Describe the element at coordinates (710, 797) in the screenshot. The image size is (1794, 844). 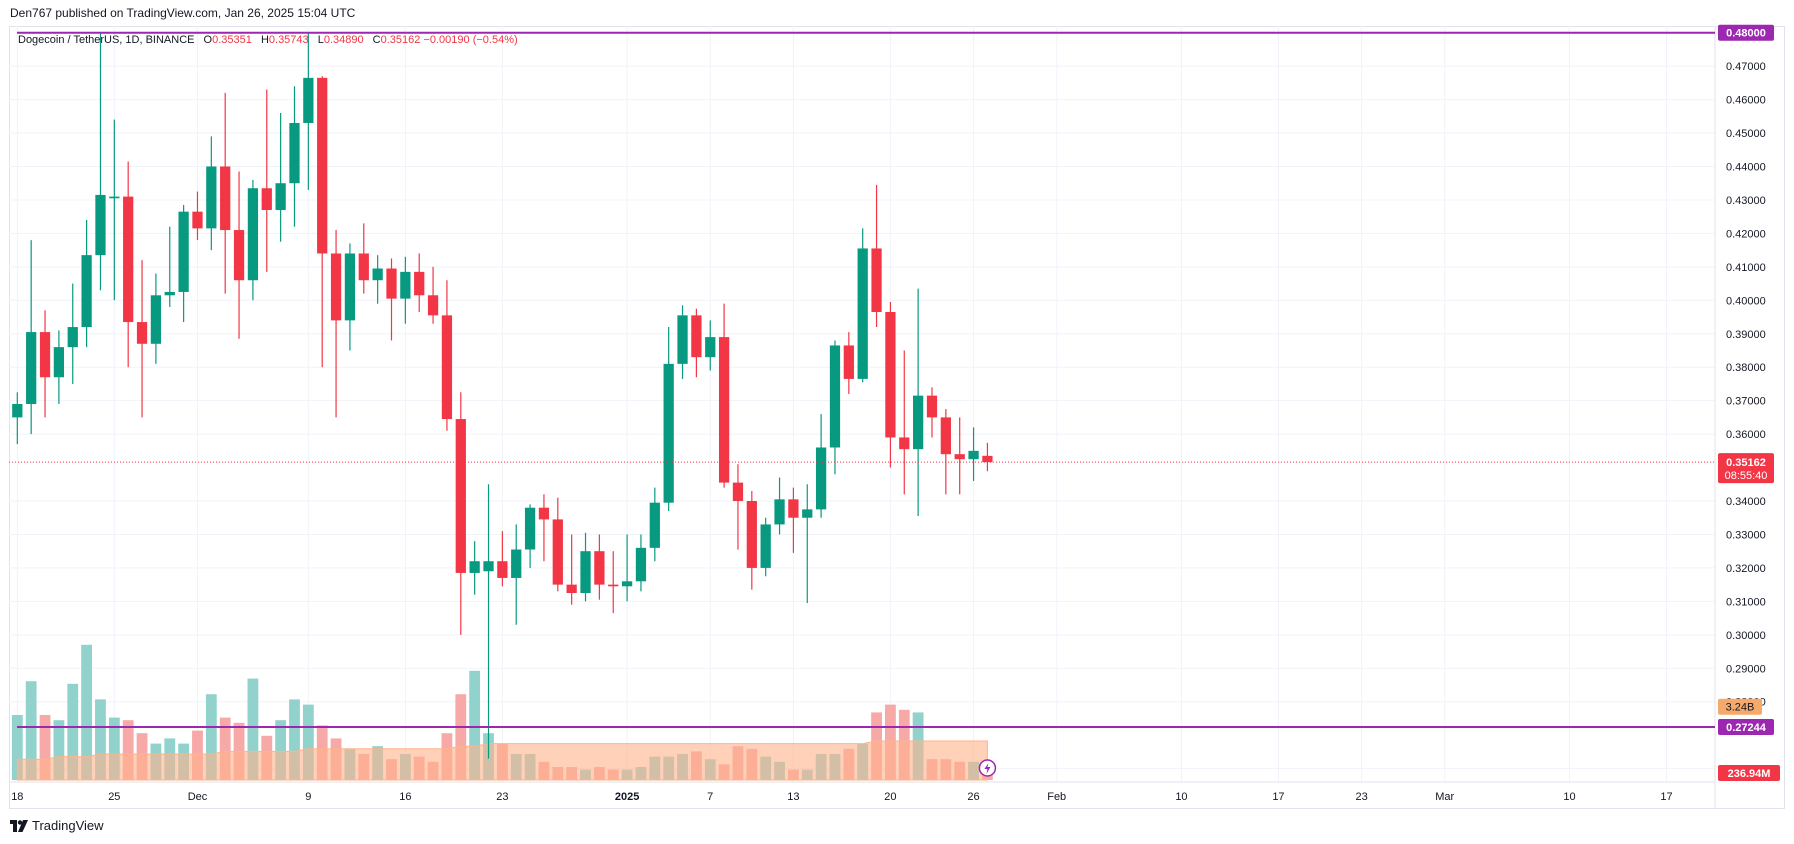
I see `x-tick-label: 7` at that location.